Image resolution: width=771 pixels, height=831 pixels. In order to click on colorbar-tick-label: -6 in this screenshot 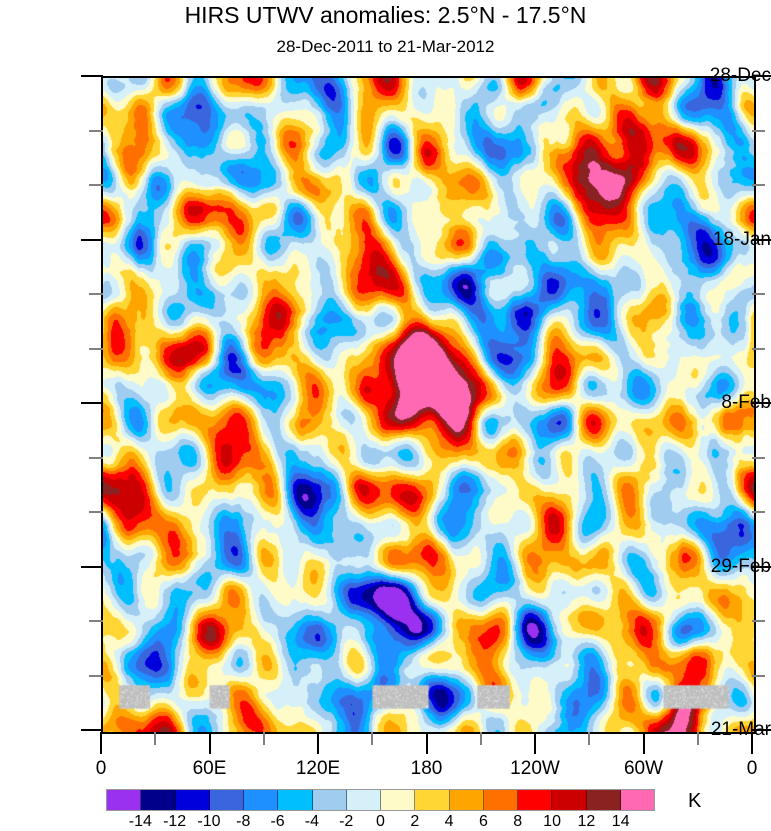, I will do `click(277, 821)`.